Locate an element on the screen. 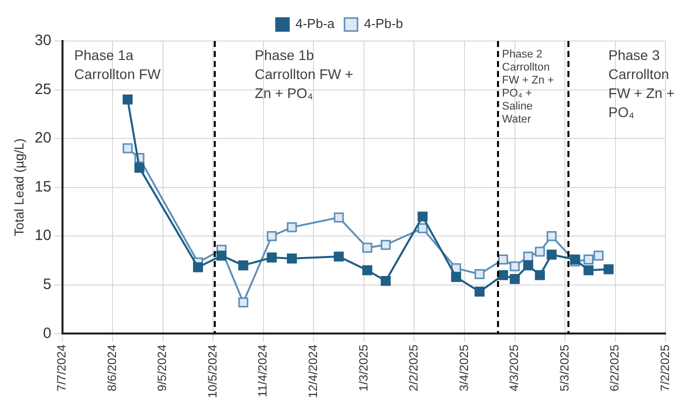  x-tick-label: 7/2/2025 is located at coordinates (665, 368).